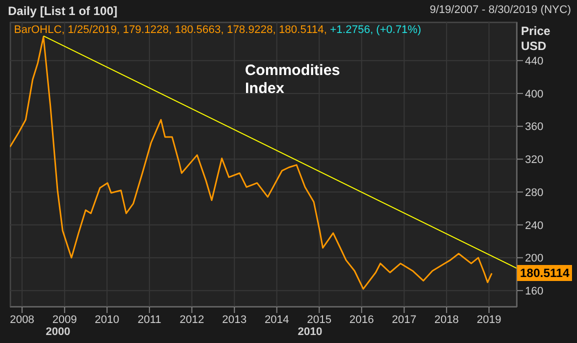 Image resolution: width=577 pixels, height=343 pixels. Describe the element at coordinates (22, 320) in the screenshot. I see `x-tick-label: 2008` at that location.